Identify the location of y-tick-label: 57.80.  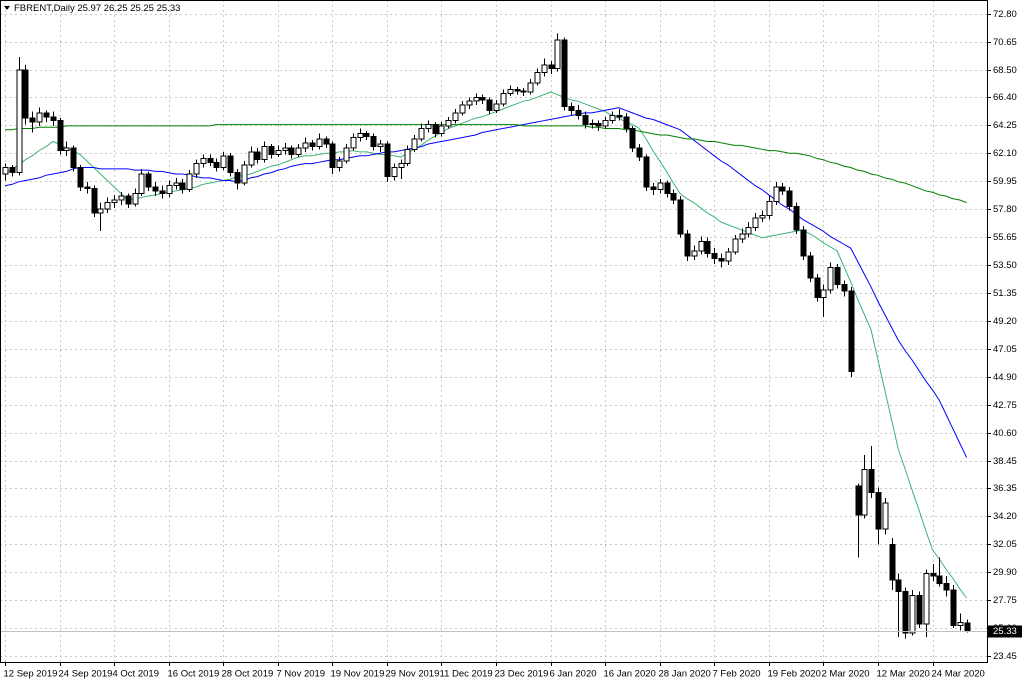
(1005, 209).